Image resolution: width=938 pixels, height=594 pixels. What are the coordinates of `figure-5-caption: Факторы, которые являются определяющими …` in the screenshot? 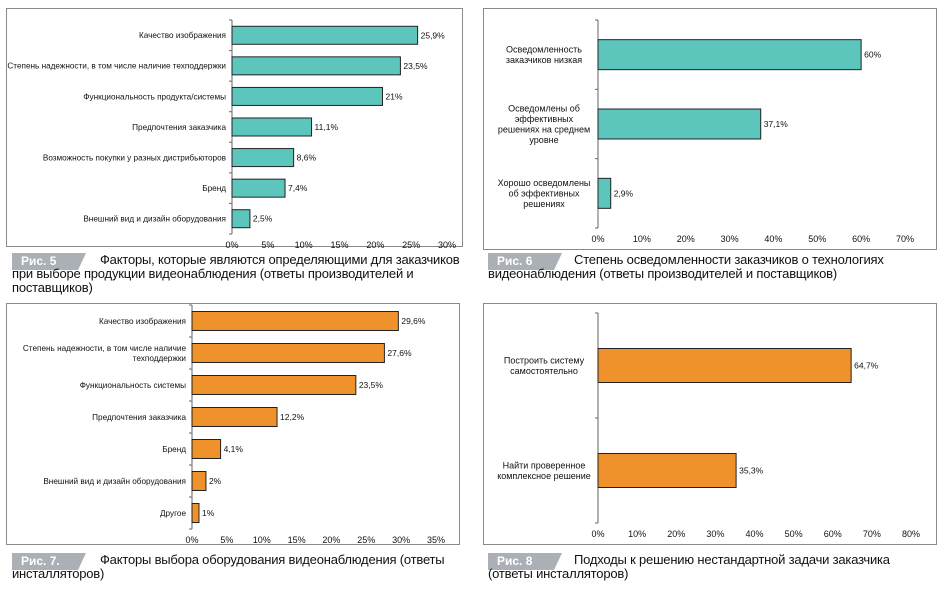 It's located at (236, 273).